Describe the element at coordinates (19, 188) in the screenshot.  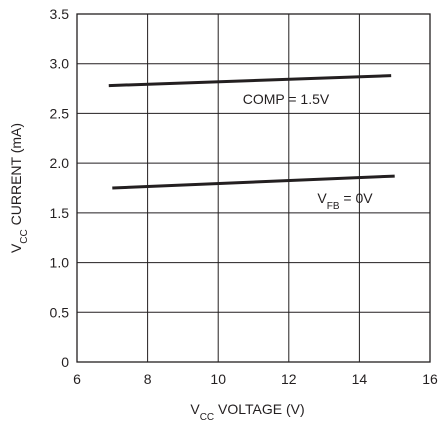
I see `y-axis-label: VCC CURRENT (mA)` at that location.